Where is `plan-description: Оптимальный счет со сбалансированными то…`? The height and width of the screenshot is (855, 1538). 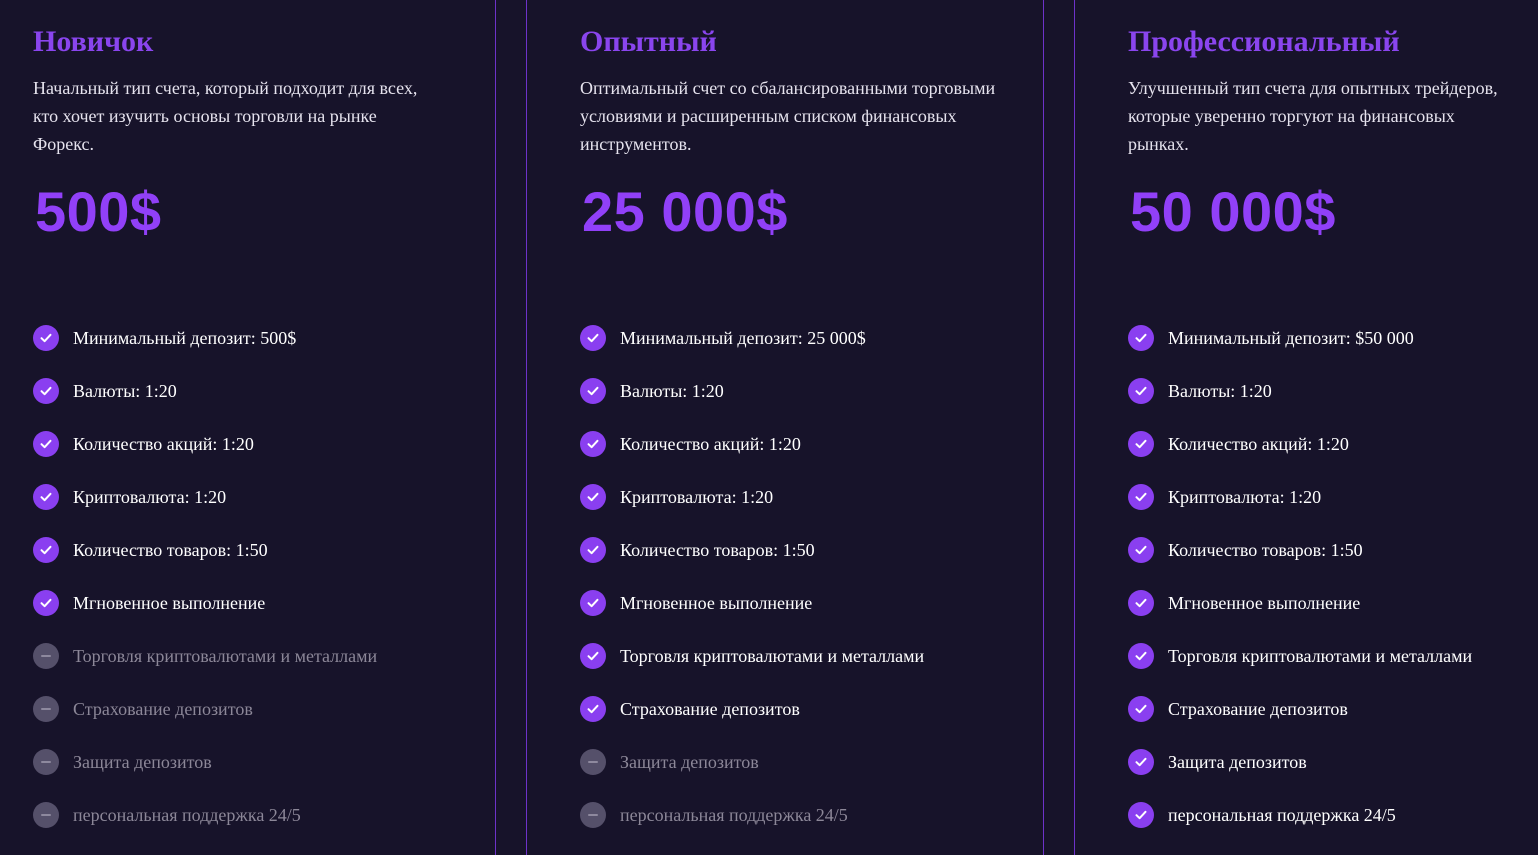
plan-description: Оптимальный счет со сбалансированными то… is located at coordinates (788, 116).